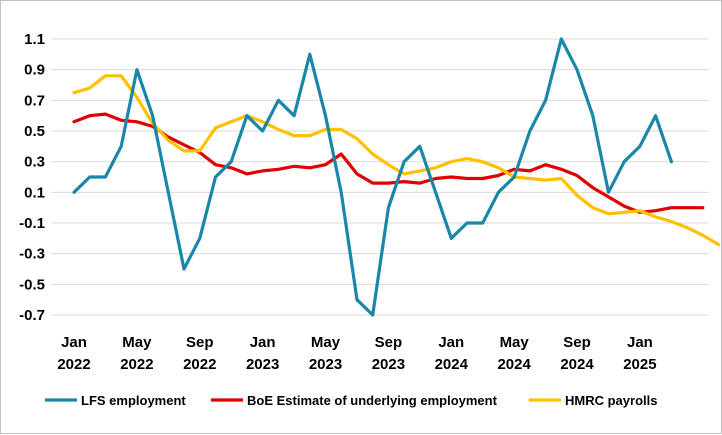 This screenshot has height=435, width=722. What do you see at coordinates (34, 192) in the screenshot?
I see `y-tick-label: 0.1` at bounding box center [34, 192].